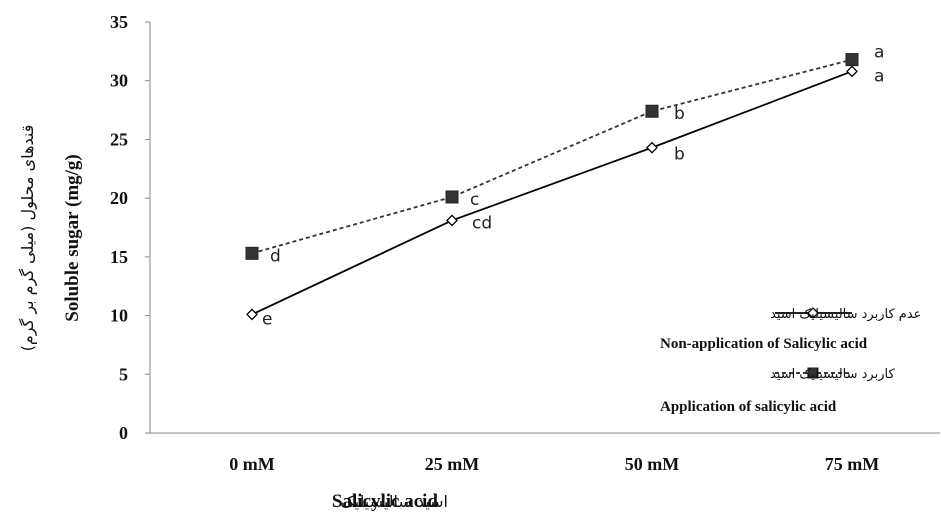 The height and width of the screenshot is (522, 941). I want to click on x-tick-label: 50 mM, so click(652, 464).